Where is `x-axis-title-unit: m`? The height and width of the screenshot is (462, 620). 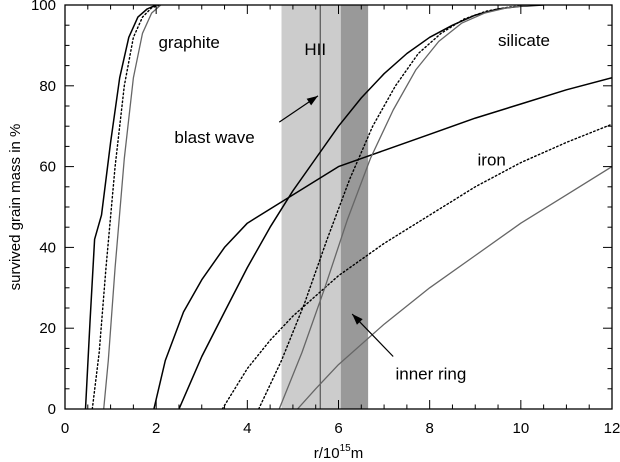
x-axis-title-unit: m is located at coordinates (357, 453).